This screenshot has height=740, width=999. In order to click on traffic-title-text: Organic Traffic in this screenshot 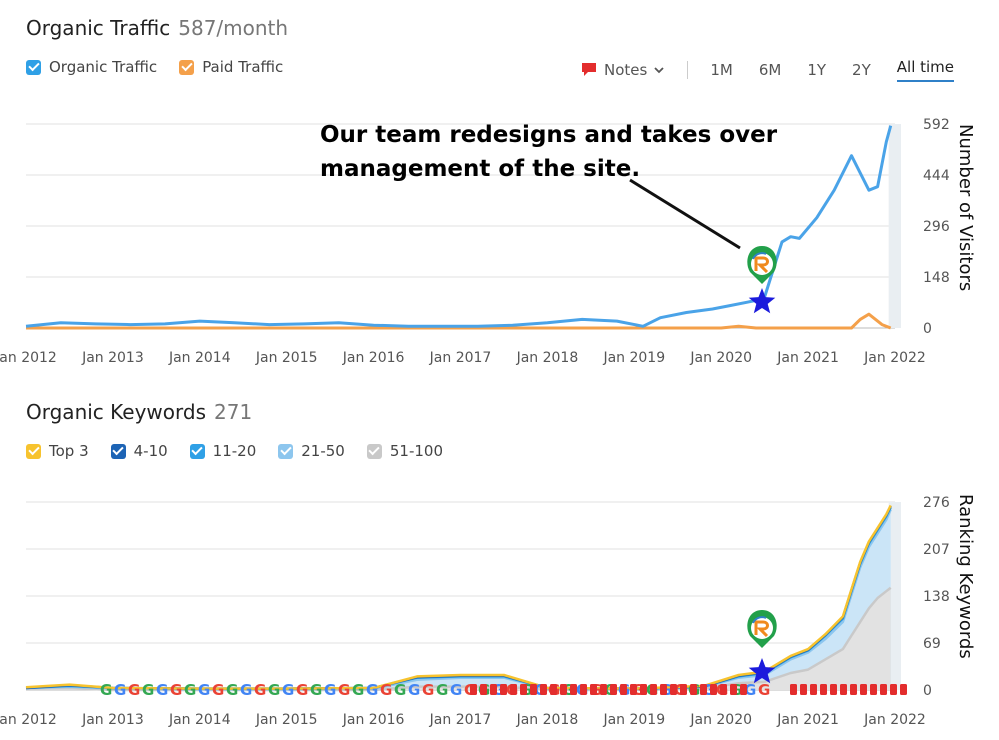, I will do `click(98, 28)`.